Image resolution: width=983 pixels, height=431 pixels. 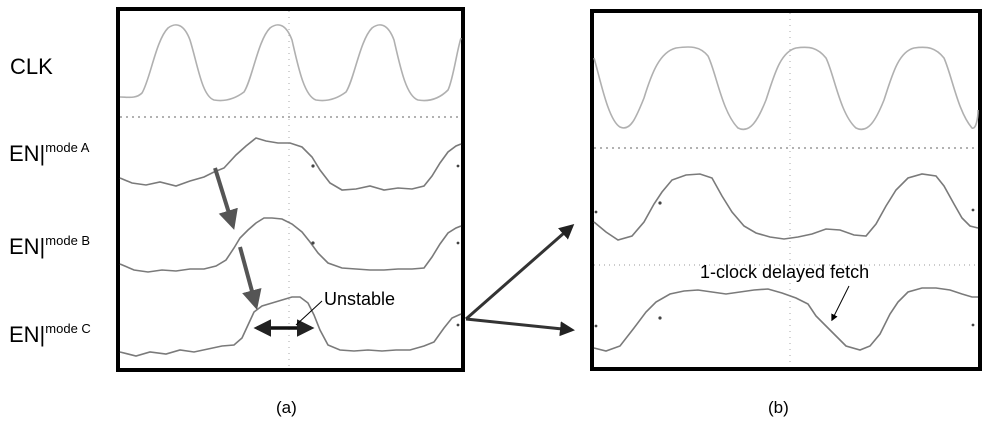 What do you see at coordinates (290, 164) in the screenshot?
I see `en-mode-a-trace` at bounding box center [290, 164].